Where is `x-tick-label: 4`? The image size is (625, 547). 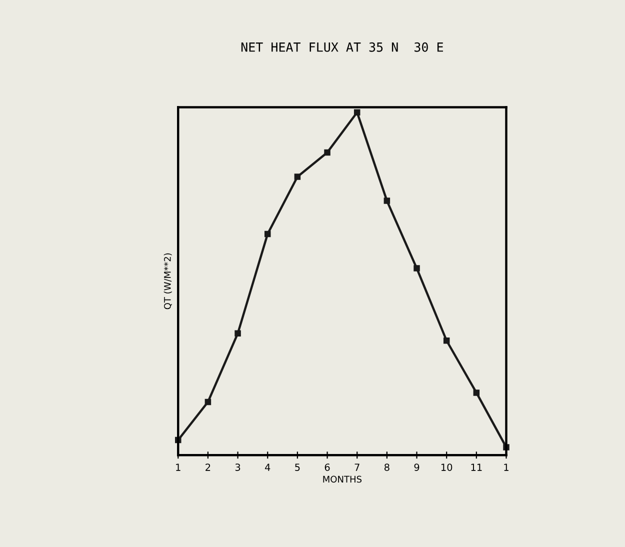
x-tick-label: 4 is located at coordinates (267, 467).